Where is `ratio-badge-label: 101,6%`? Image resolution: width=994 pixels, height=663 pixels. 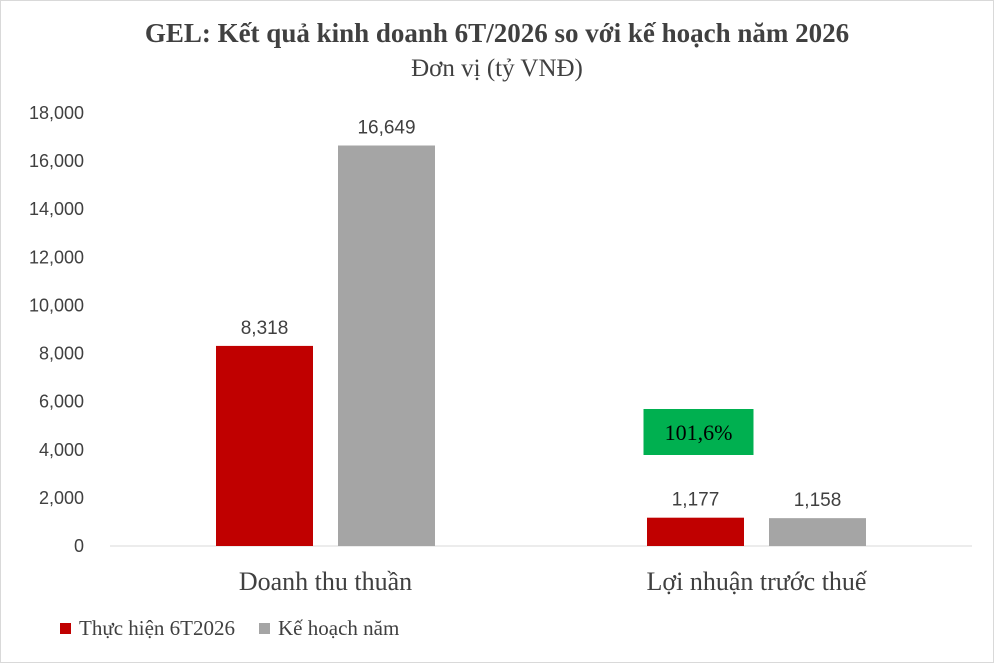
ratio-badge-label: 101,6% is located at coordinates (699, 432).